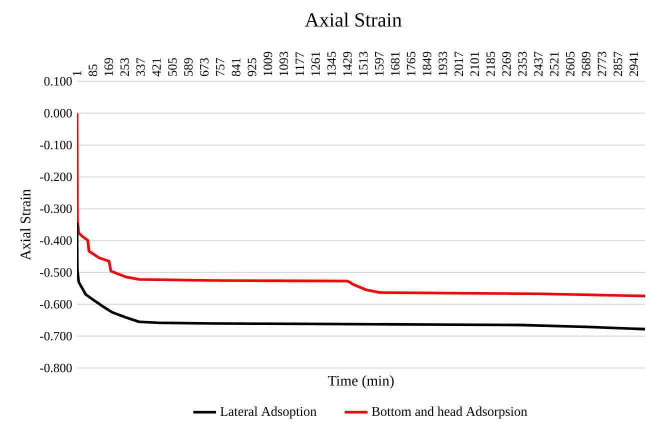  Describe the element at coordinates (618, 64) in the screenshot. I see `x-tick-label: 2857` at that location.